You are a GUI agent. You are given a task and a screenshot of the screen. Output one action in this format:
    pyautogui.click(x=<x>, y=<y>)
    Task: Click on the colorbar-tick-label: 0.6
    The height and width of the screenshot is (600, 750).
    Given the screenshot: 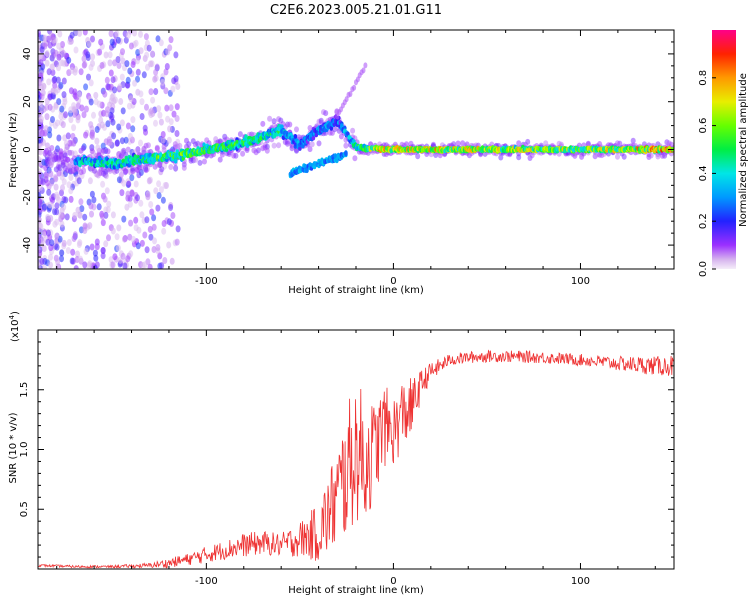 What is the action you would take?
    pyautogui.click(x=703, y=126)
    